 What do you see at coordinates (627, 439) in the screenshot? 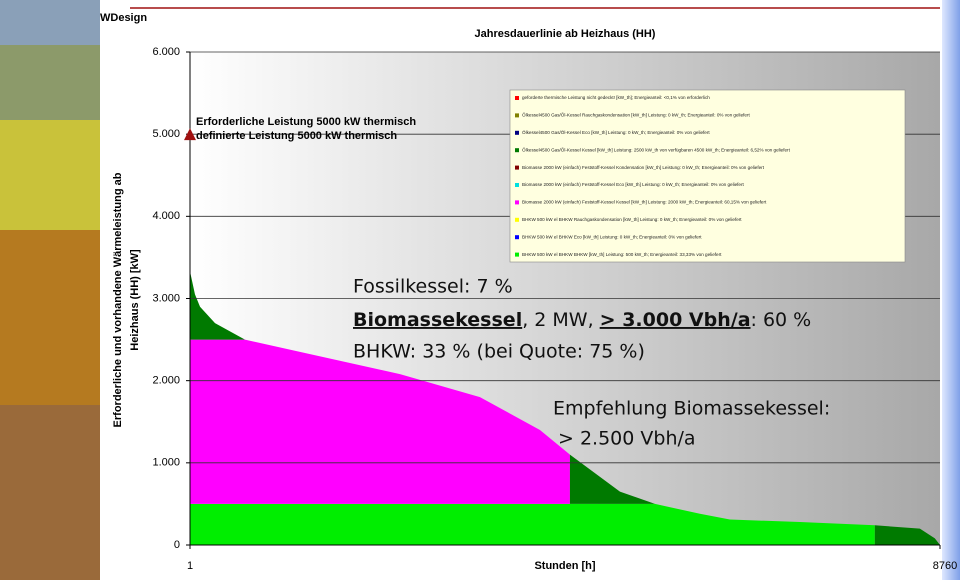
I see `annotation: > 2.500 Vbh/a` at bounding box center [627, 439].